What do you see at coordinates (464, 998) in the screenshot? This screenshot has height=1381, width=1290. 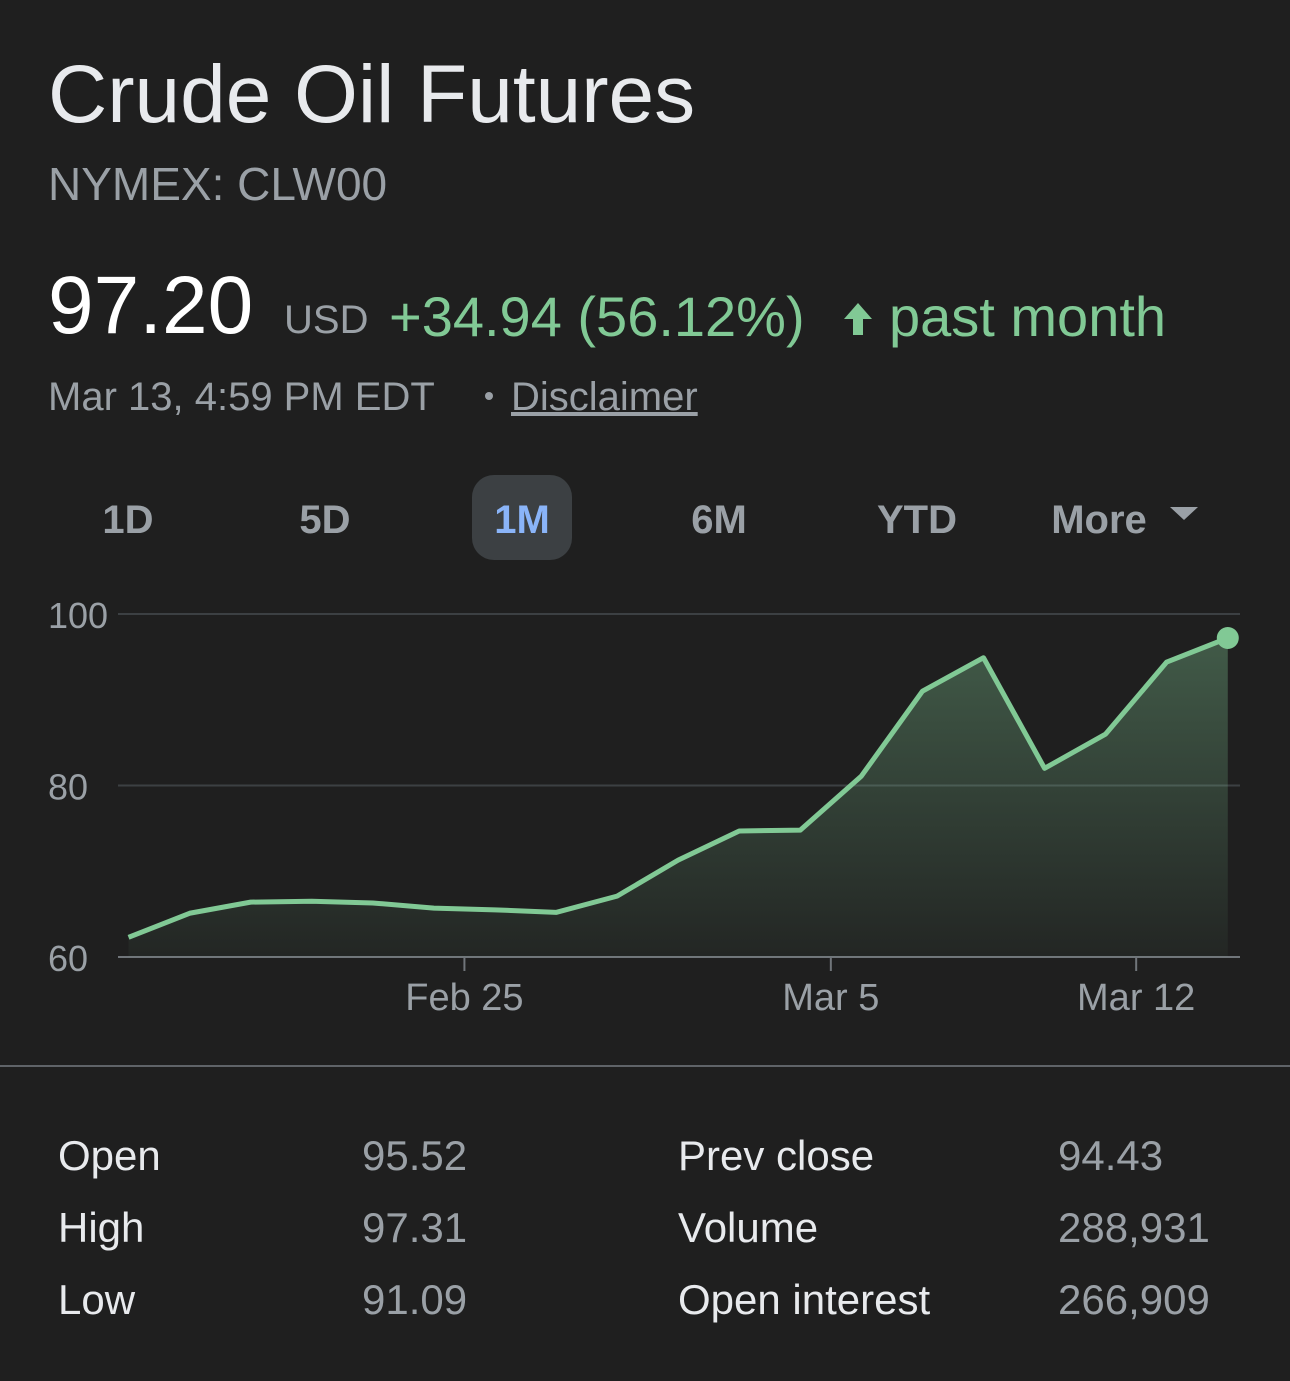 I see `x-tick-label: Feb 25` at bounding box center [464, 998].